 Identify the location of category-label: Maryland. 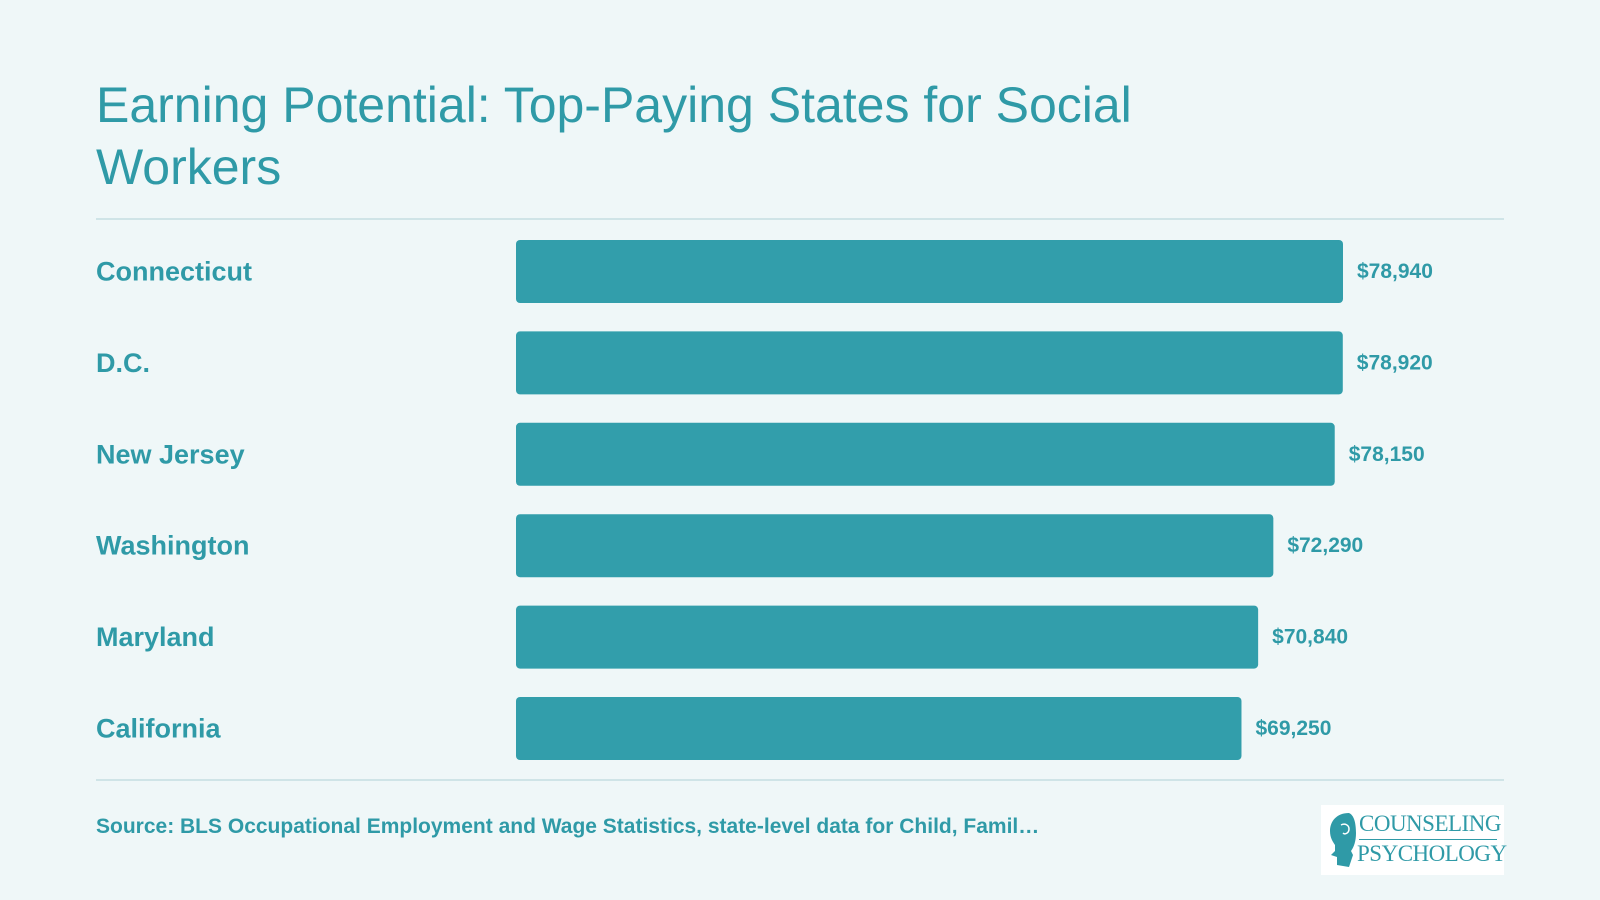
(155, 637).